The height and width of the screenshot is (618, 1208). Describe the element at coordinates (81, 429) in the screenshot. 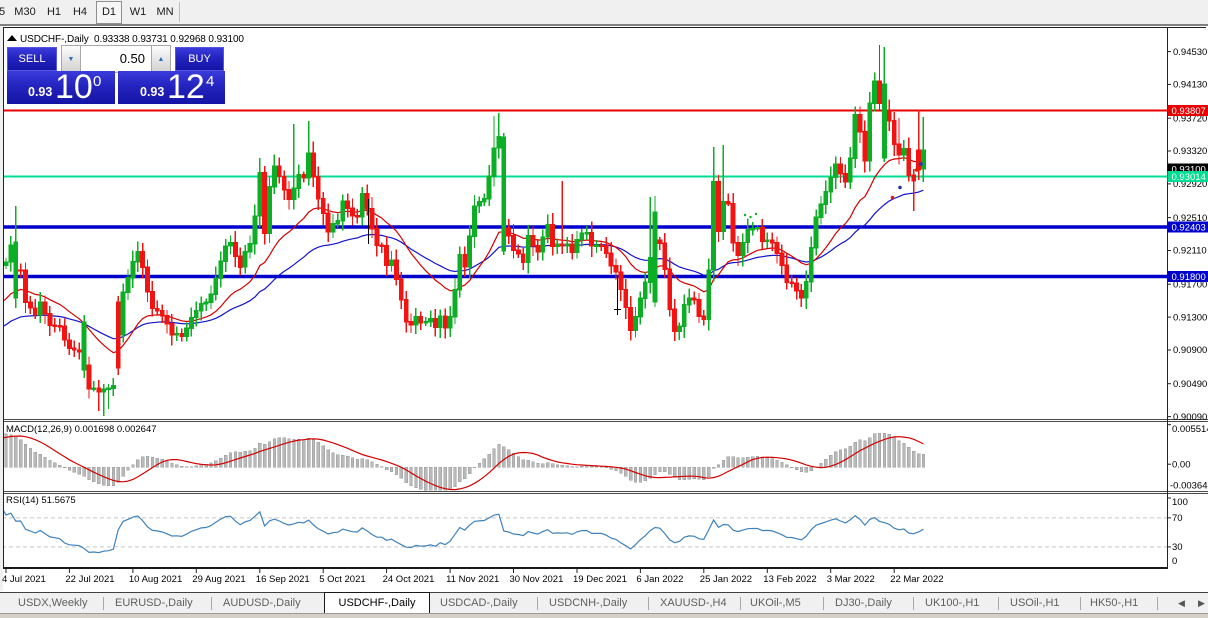

I see `svg-text:MACD(12,26,9) 0.001698 0.00264: MACD(12,26,9) 0.001698 0.002647` at that location.